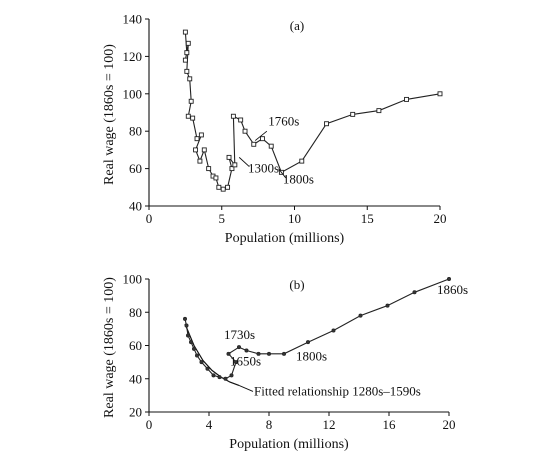  What do you see at coordinates (337, 390) in the screenshot?
I see `fitted-curve-label: Fitted relationship 1280s–1590s` at bounding box center [337, 390].